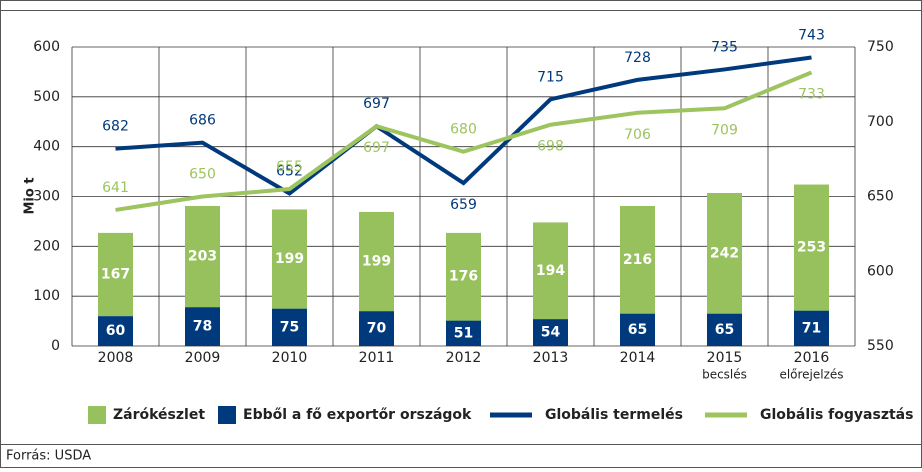  I want to click on line-label: 652, so click(289, 172).